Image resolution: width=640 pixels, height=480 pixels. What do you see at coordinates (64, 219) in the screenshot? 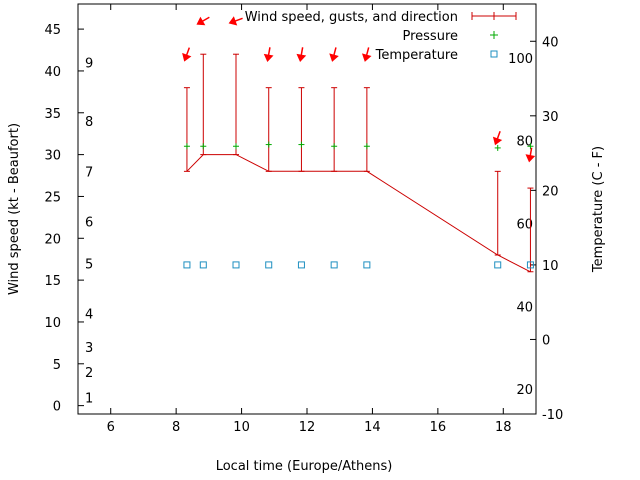
I see `y-axis-left: 0 5 10 15 20 25 30 35 40 45` at bounding box center [64, 219].